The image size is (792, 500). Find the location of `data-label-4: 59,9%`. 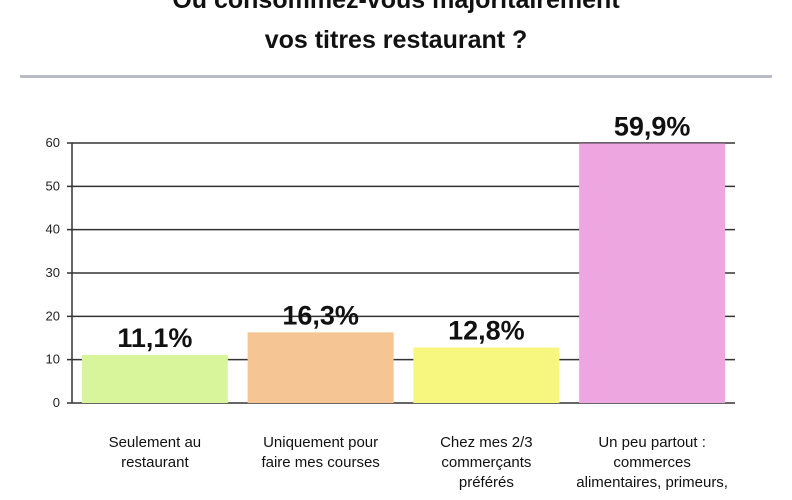

data-label-4: 59,9% is located at coordinates (652, 126).